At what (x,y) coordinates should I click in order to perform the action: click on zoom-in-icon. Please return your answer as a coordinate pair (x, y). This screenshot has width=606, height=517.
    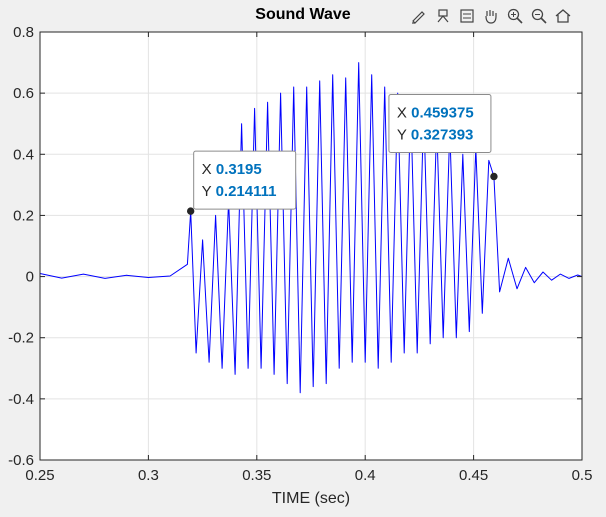
    Looking at the image, I should click on (515, 16).